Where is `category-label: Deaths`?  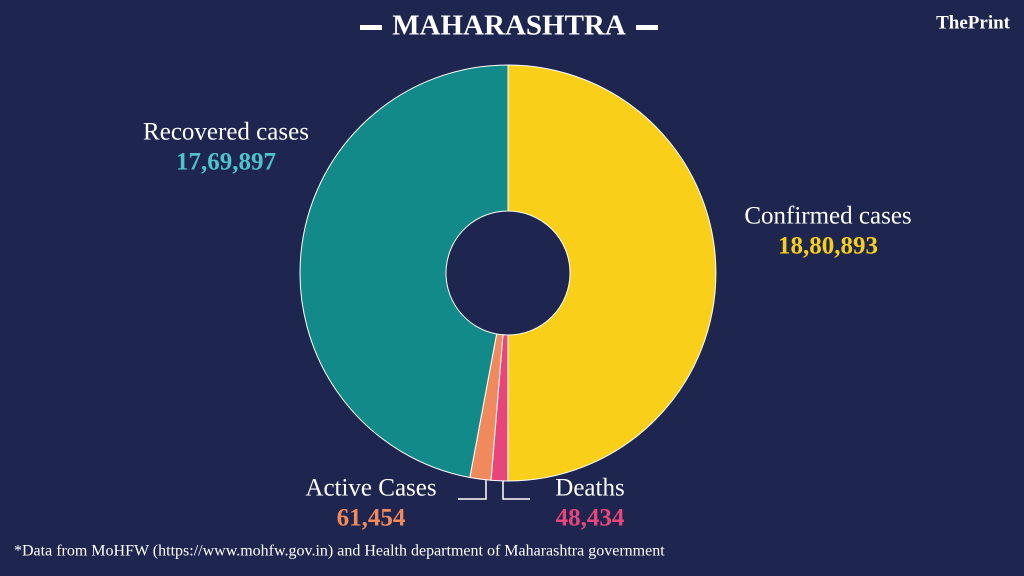
category-label: Deaths is located at coordinates (589, 488).